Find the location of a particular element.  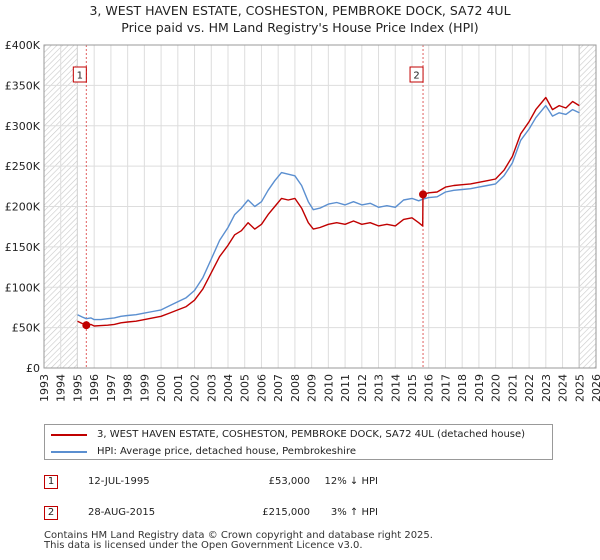

x-tick-label: 2013 is located at coordinates (379, 388).